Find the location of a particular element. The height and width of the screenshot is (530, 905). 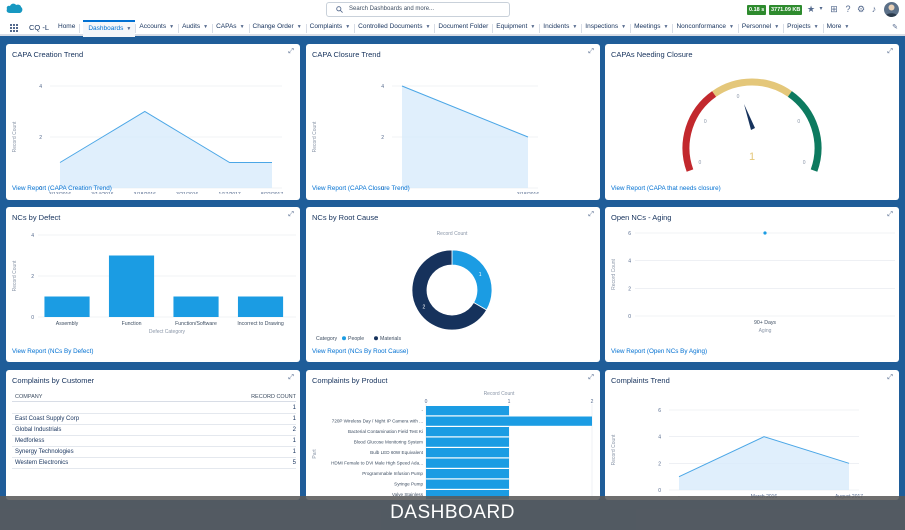

capa-gauge-chart: 0 0 0 0 0 1 is located at coordinates (752, 125).